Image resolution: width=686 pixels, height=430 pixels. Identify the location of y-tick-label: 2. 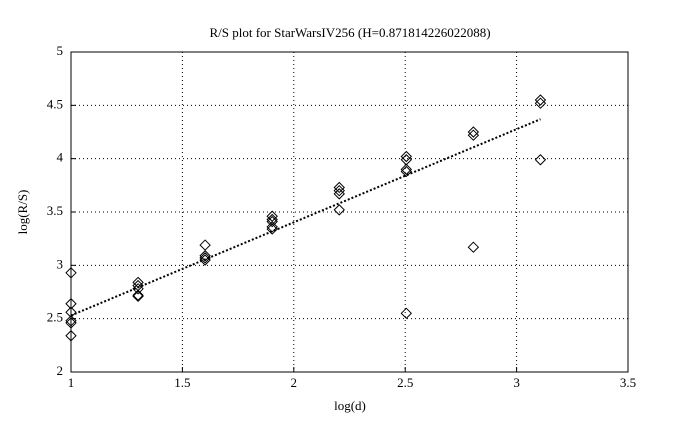
(60, 370).